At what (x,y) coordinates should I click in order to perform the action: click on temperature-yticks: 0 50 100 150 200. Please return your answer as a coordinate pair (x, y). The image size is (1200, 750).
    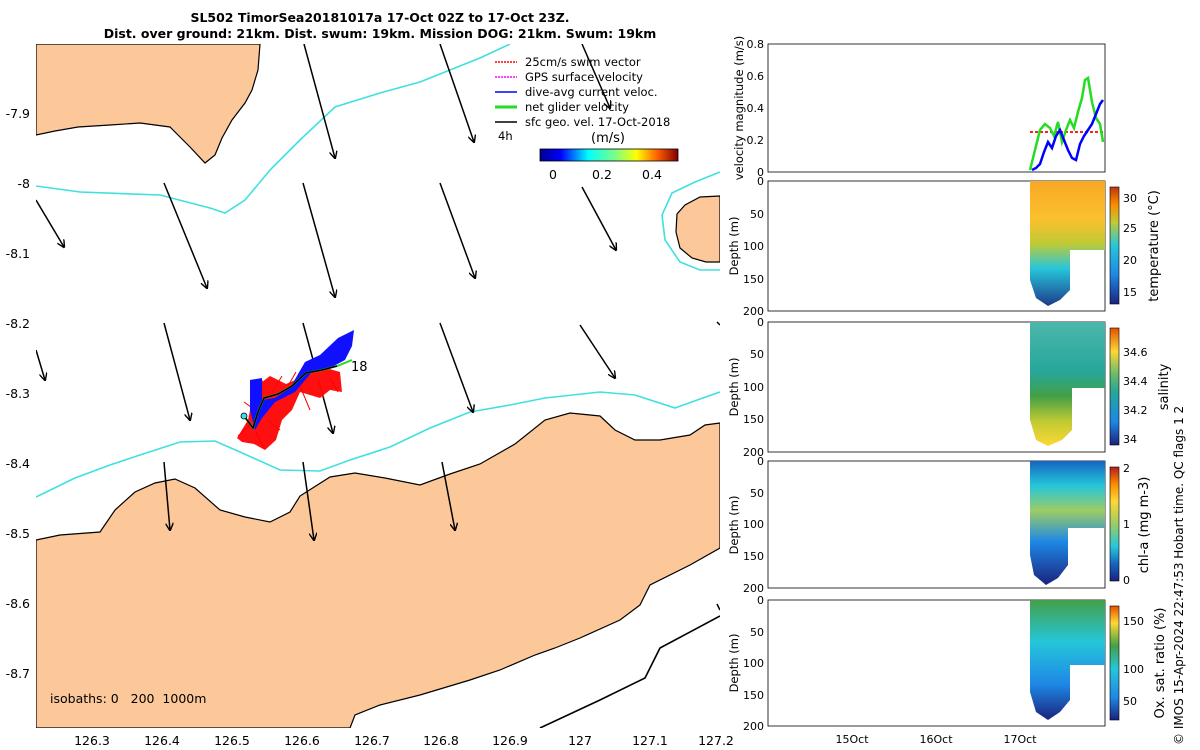
    Looking at the image, I should click on (753, 246).